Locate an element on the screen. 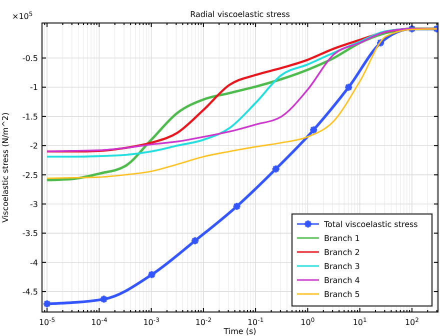 This screenshot has width=446, height=336. y-tick-label: -4 is located at coordinates (34, 263).